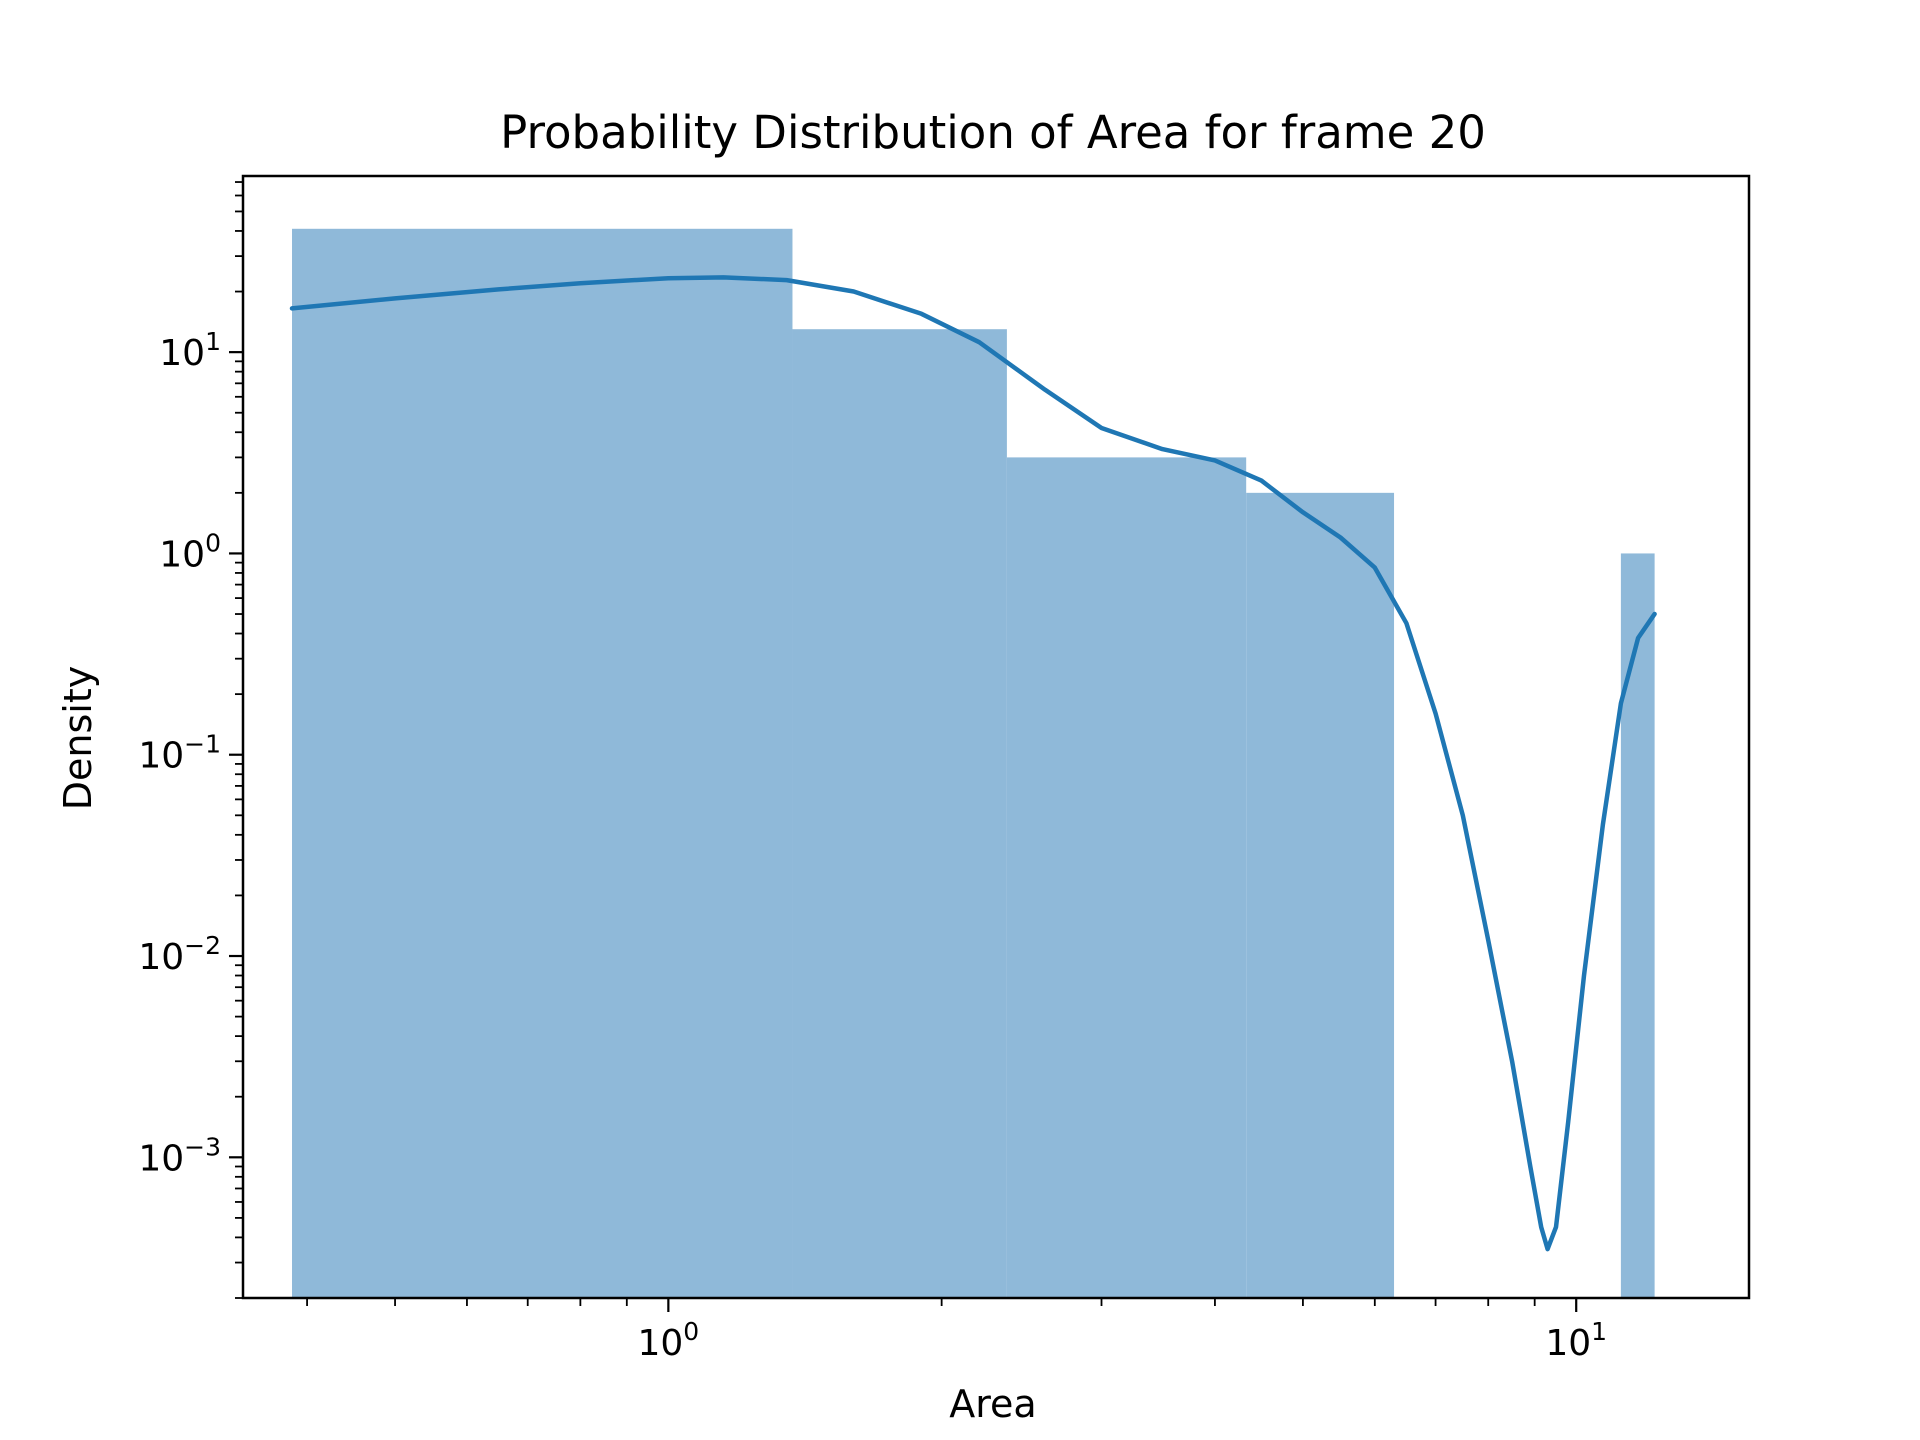  Describe the element at coordinates (190, 551) in the screenshot. I see `y-tick-label: 10⁰` at that location.